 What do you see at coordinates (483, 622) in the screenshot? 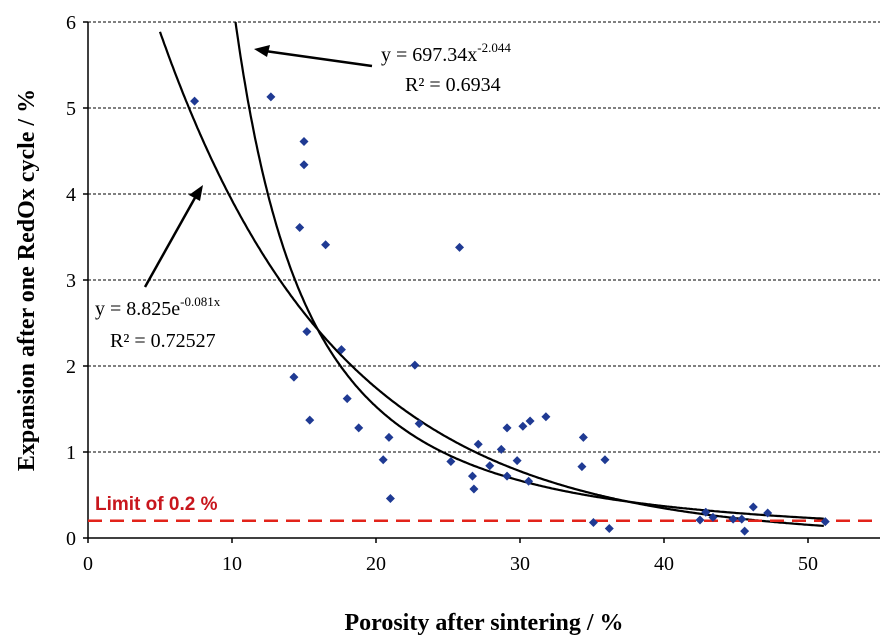
I see `x-axis-title: Porosity after sintering / %` at bounding box center [483, 622].